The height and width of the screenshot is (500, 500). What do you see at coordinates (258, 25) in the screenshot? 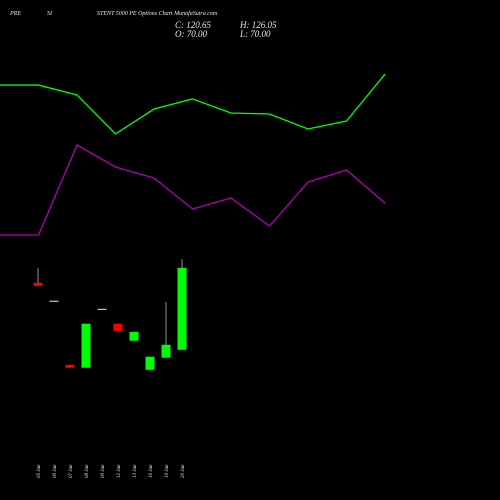
I see `info-high: H: 126.05` at bounding box center [258, 25].